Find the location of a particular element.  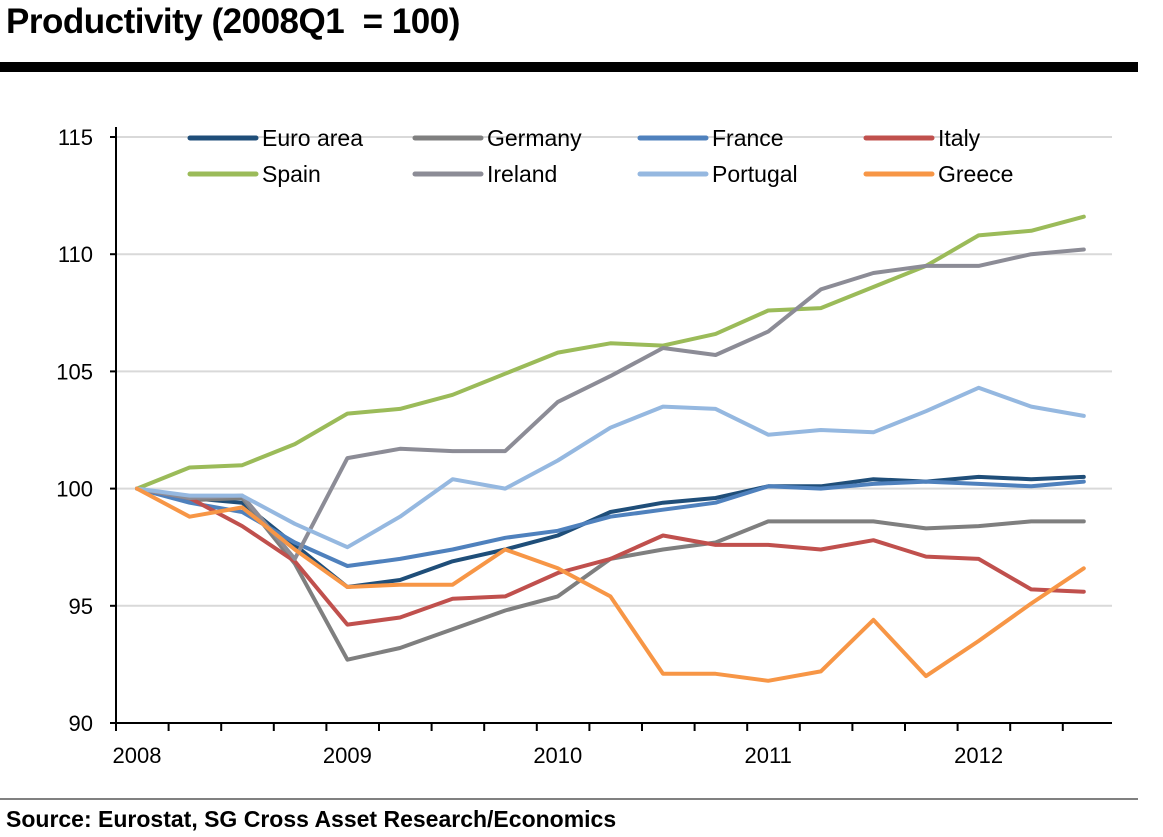

y-tick-label: 115 is located at coordinates (75, 137).